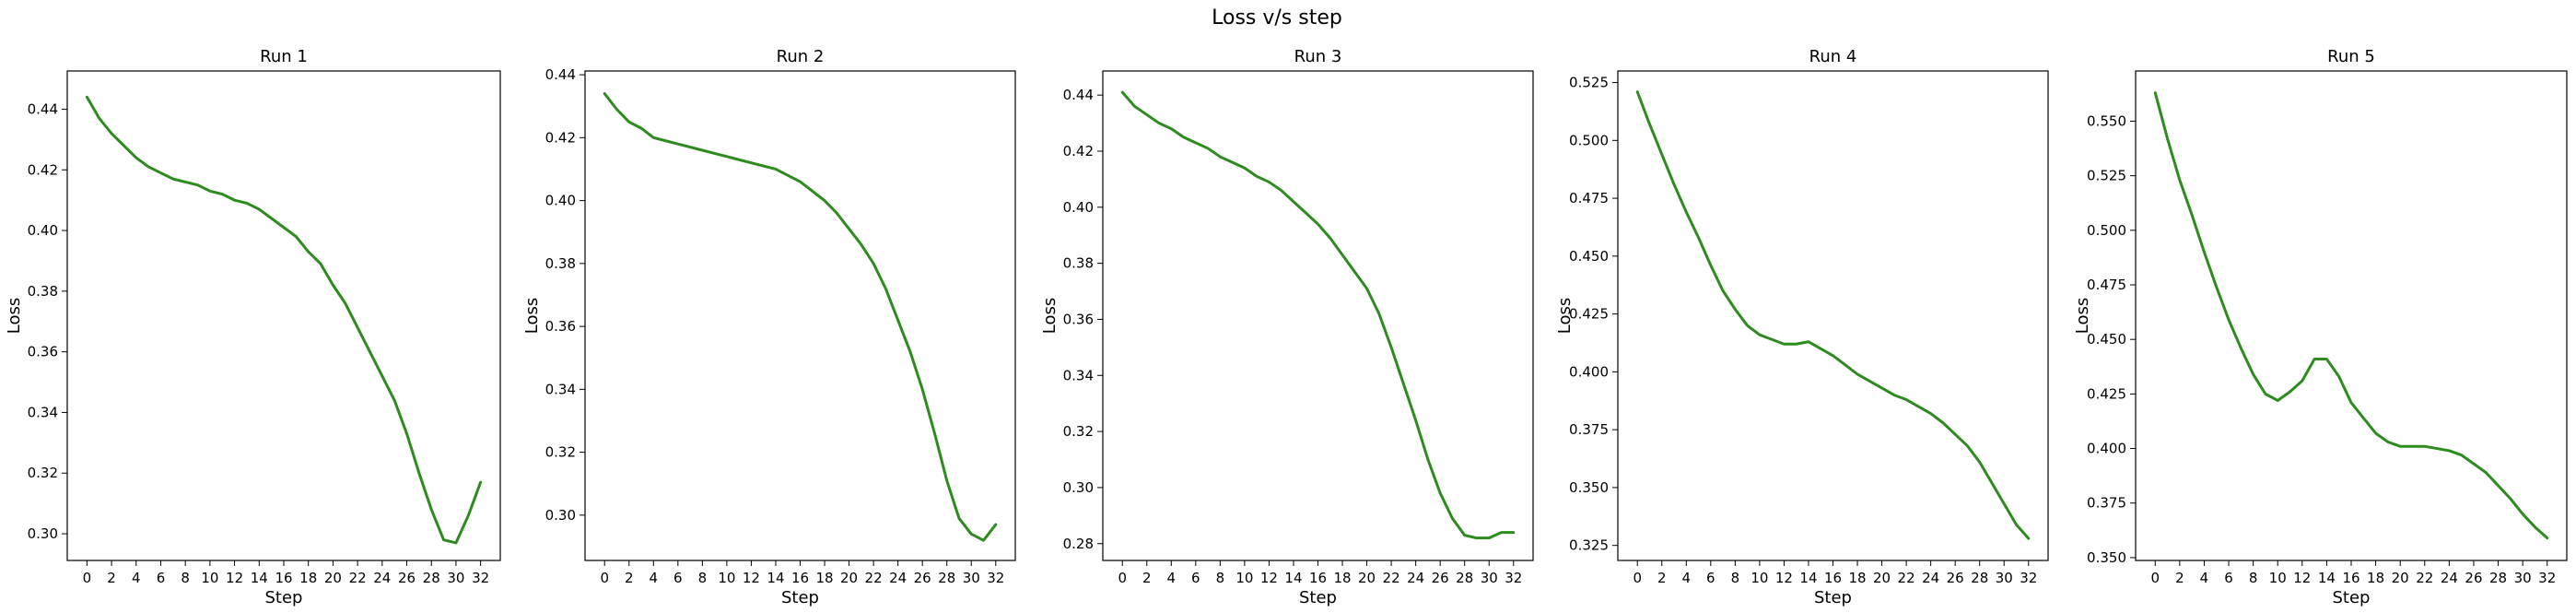 This screenshot has height=613, width=2576. Describe the element at coordinates (1078, 431) in the screenshot. I see `y-tick-label: 0.32` at that location.